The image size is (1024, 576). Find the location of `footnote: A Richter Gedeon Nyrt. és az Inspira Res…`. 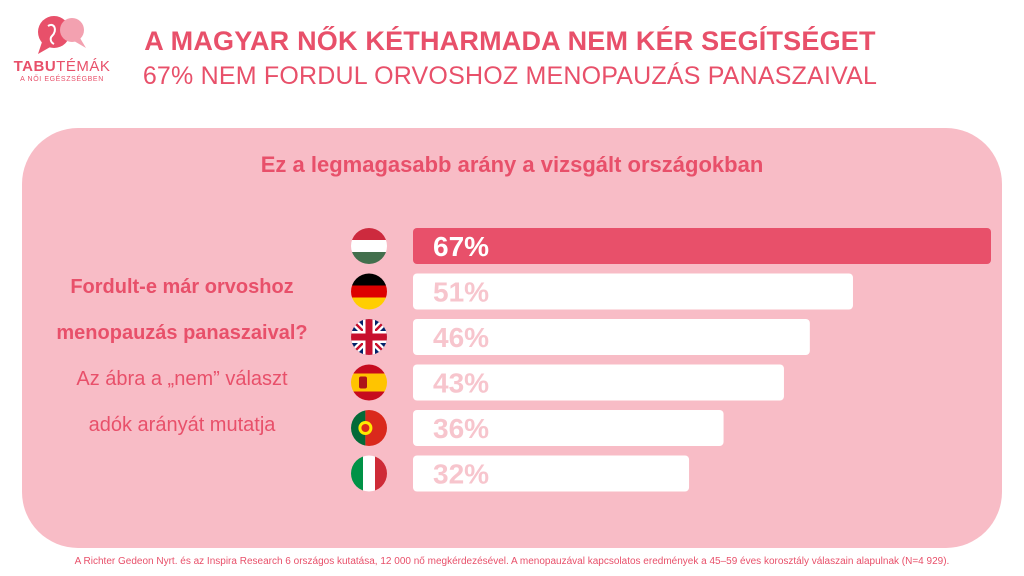

footnote: A Richter Gedeon Nyrt. és az Inspira Res… is located at coordinates (512, 561).